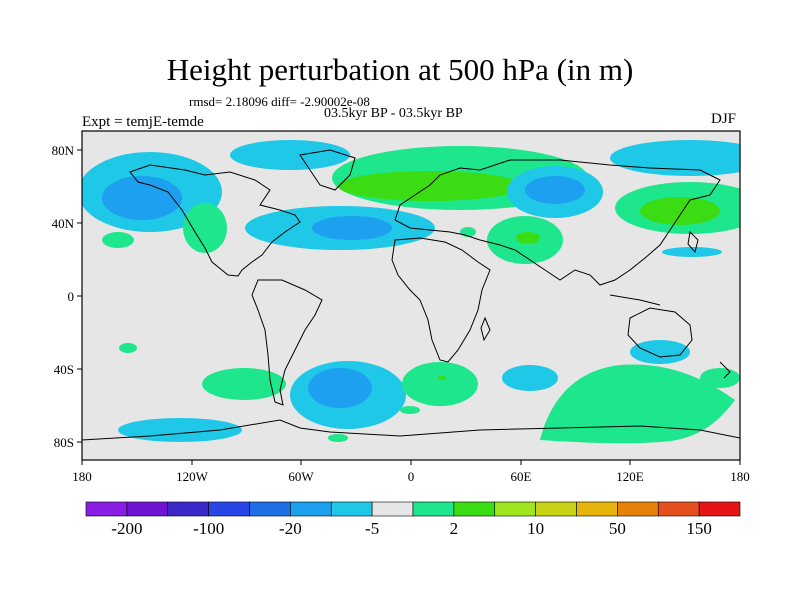 The width and height of the screenshot is (800, 600). I want to click on madagascar-coast, so click(485, 329).